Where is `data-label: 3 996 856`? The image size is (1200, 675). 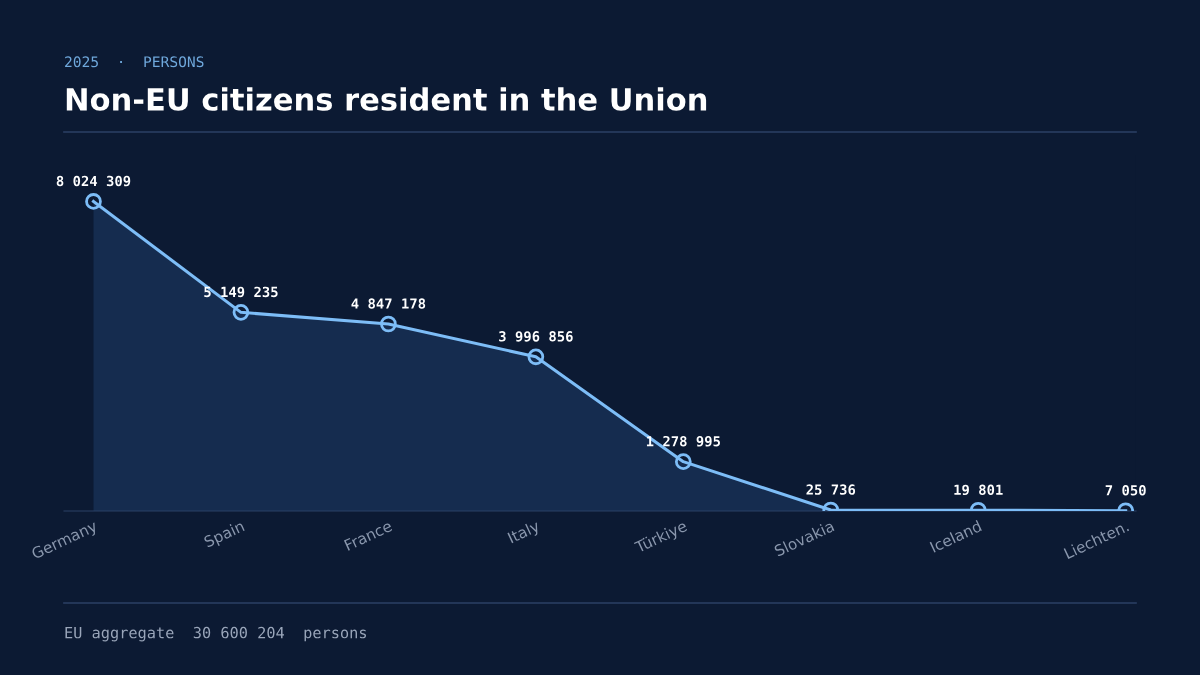 data-label: 3 996 856 is located at coordinates (536, 336).